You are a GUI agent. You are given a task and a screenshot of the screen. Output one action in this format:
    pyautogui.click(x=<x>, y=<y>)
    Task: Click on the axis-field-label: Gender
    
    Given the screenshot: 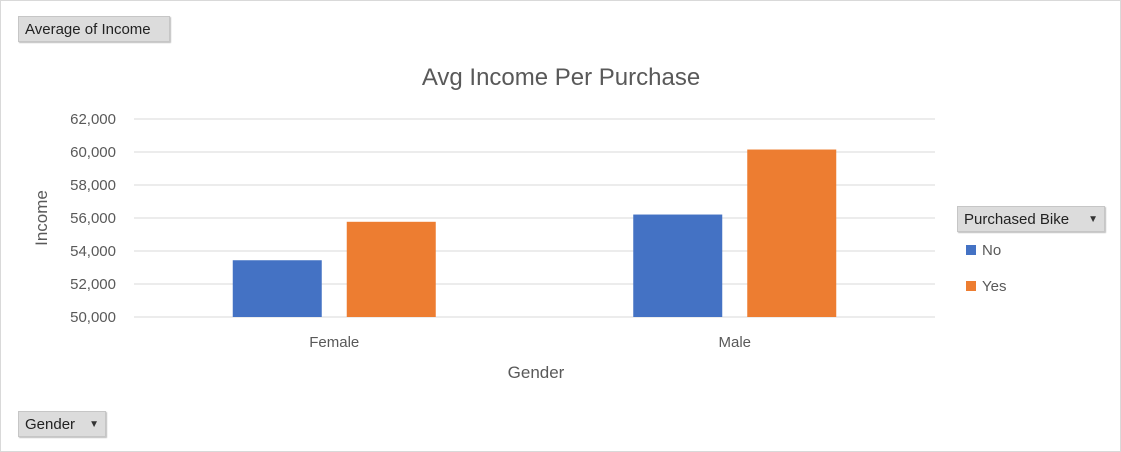 What is the action you would take?
    pyautogui.click(x=50, y=424)
    